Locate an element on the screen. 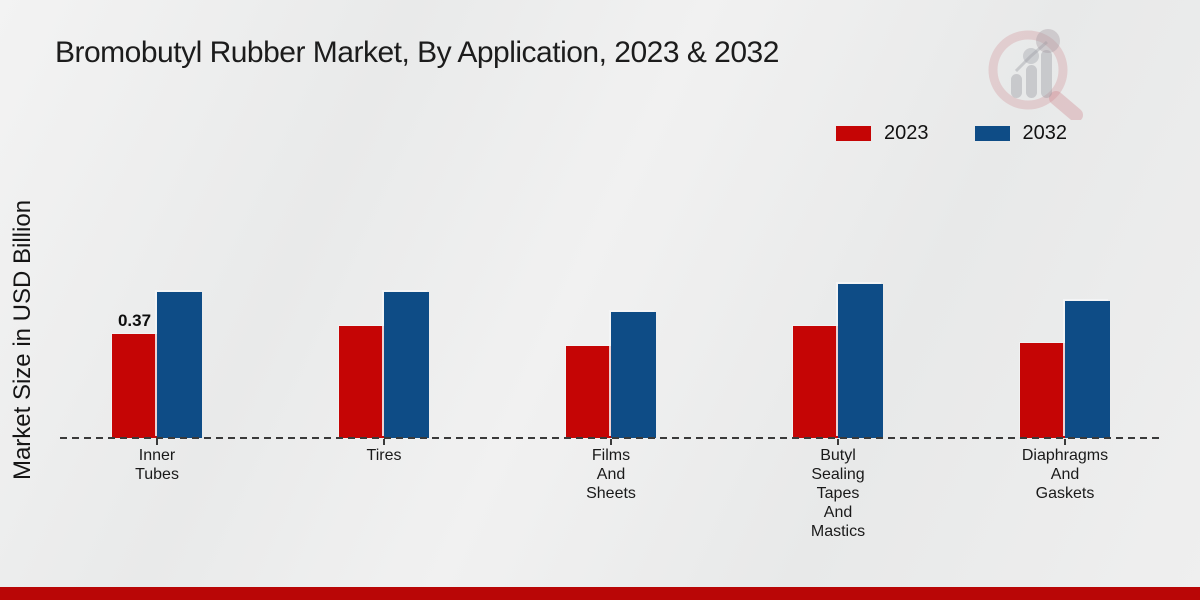 The image size is (1200, 600). legend-item-2023: 2023 is located at coordinates (882, 133).